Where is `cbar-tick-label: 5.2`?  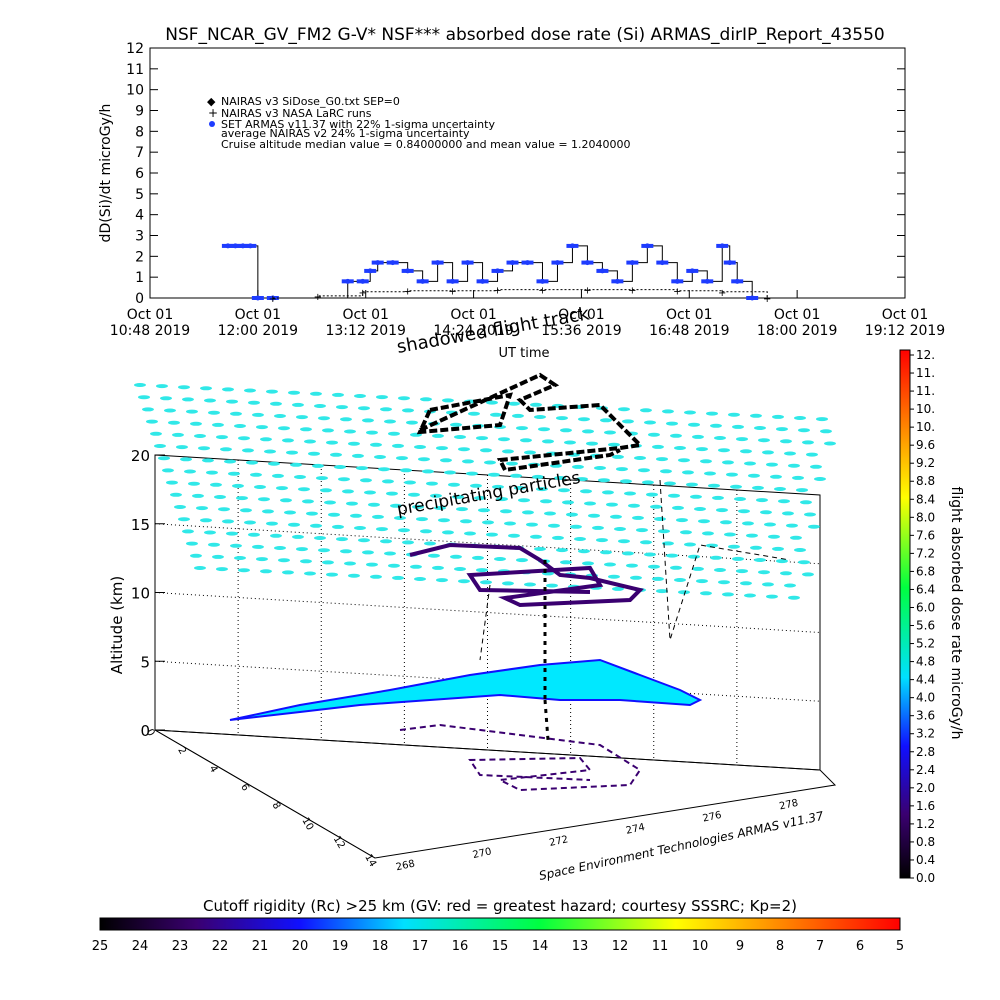 cbar-tick-label: 5.2 is located at coordinates (925, 644).